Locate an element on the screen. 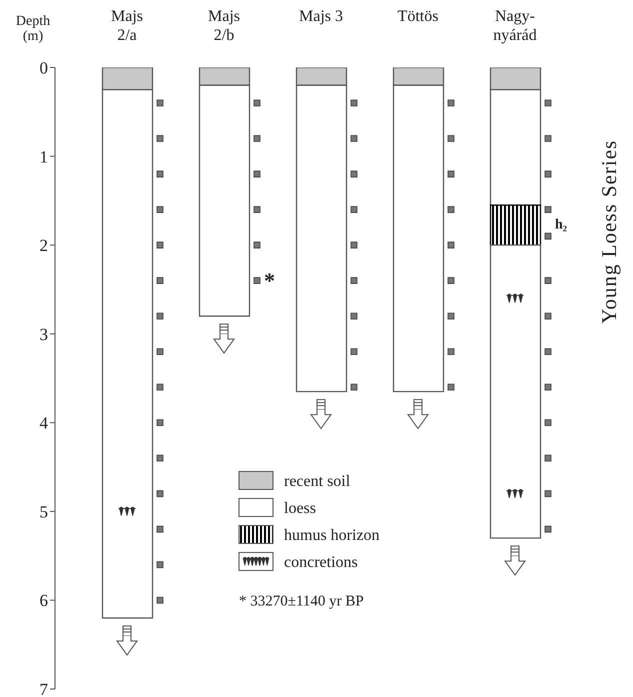 The height and width of the screenshot is (697, 633). legend-label: concretions is located at coordinates (321, 562).